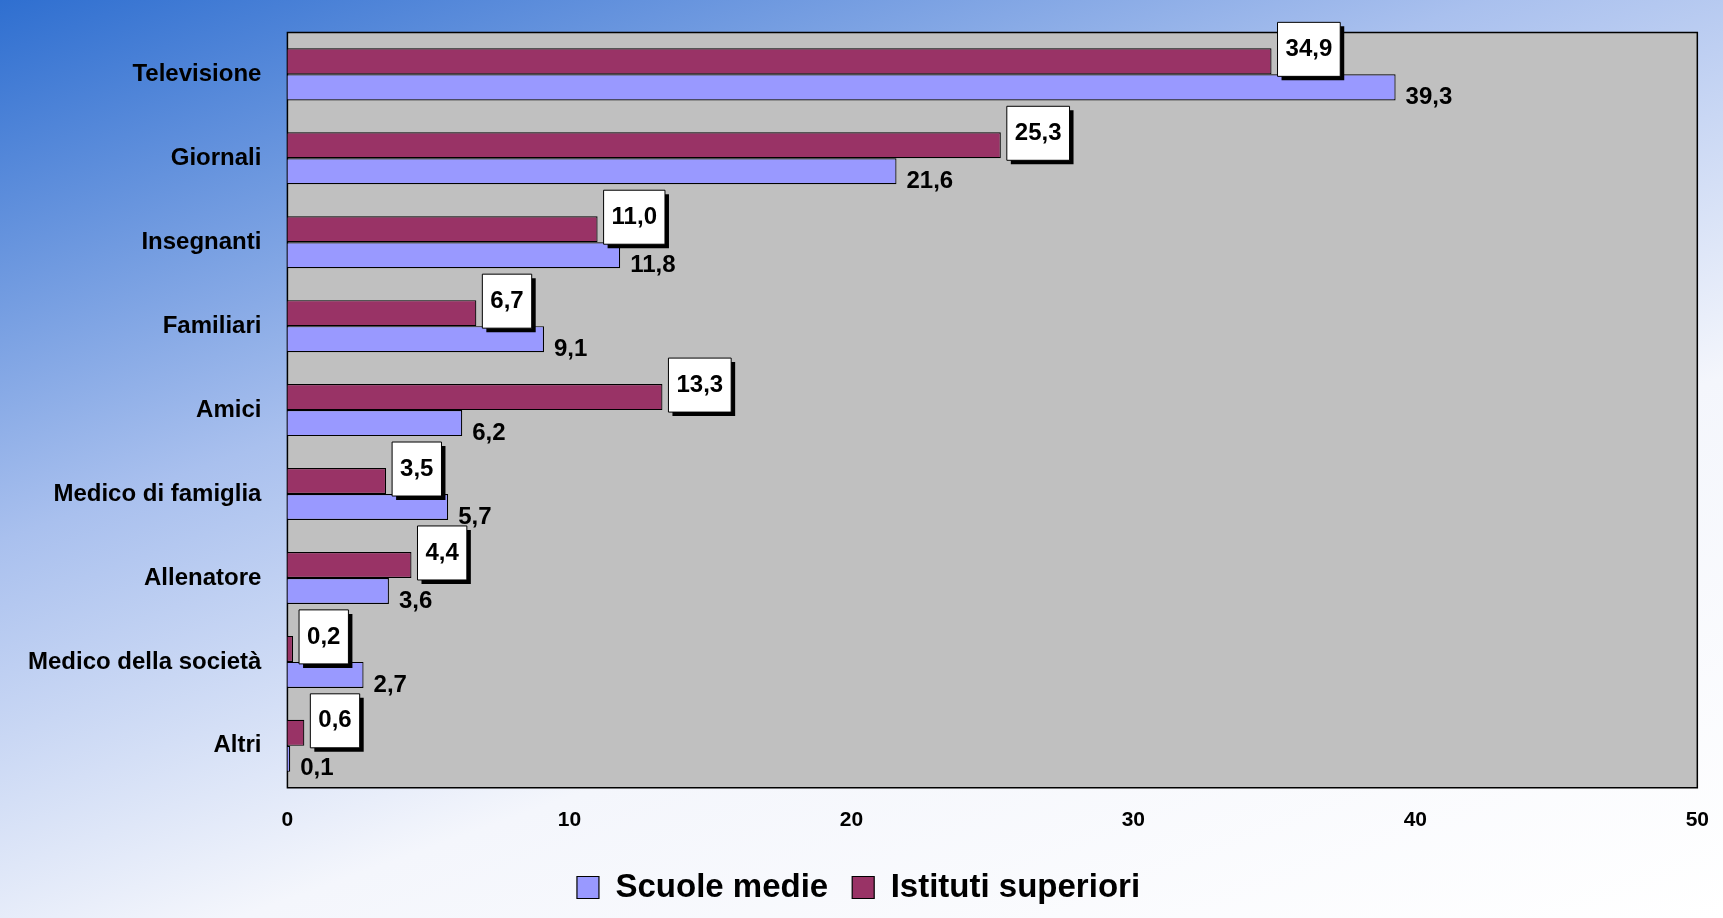 The width and height of the screenshot is (1723, 918). I want to click on data-label: 13,3, so click(700, 383).